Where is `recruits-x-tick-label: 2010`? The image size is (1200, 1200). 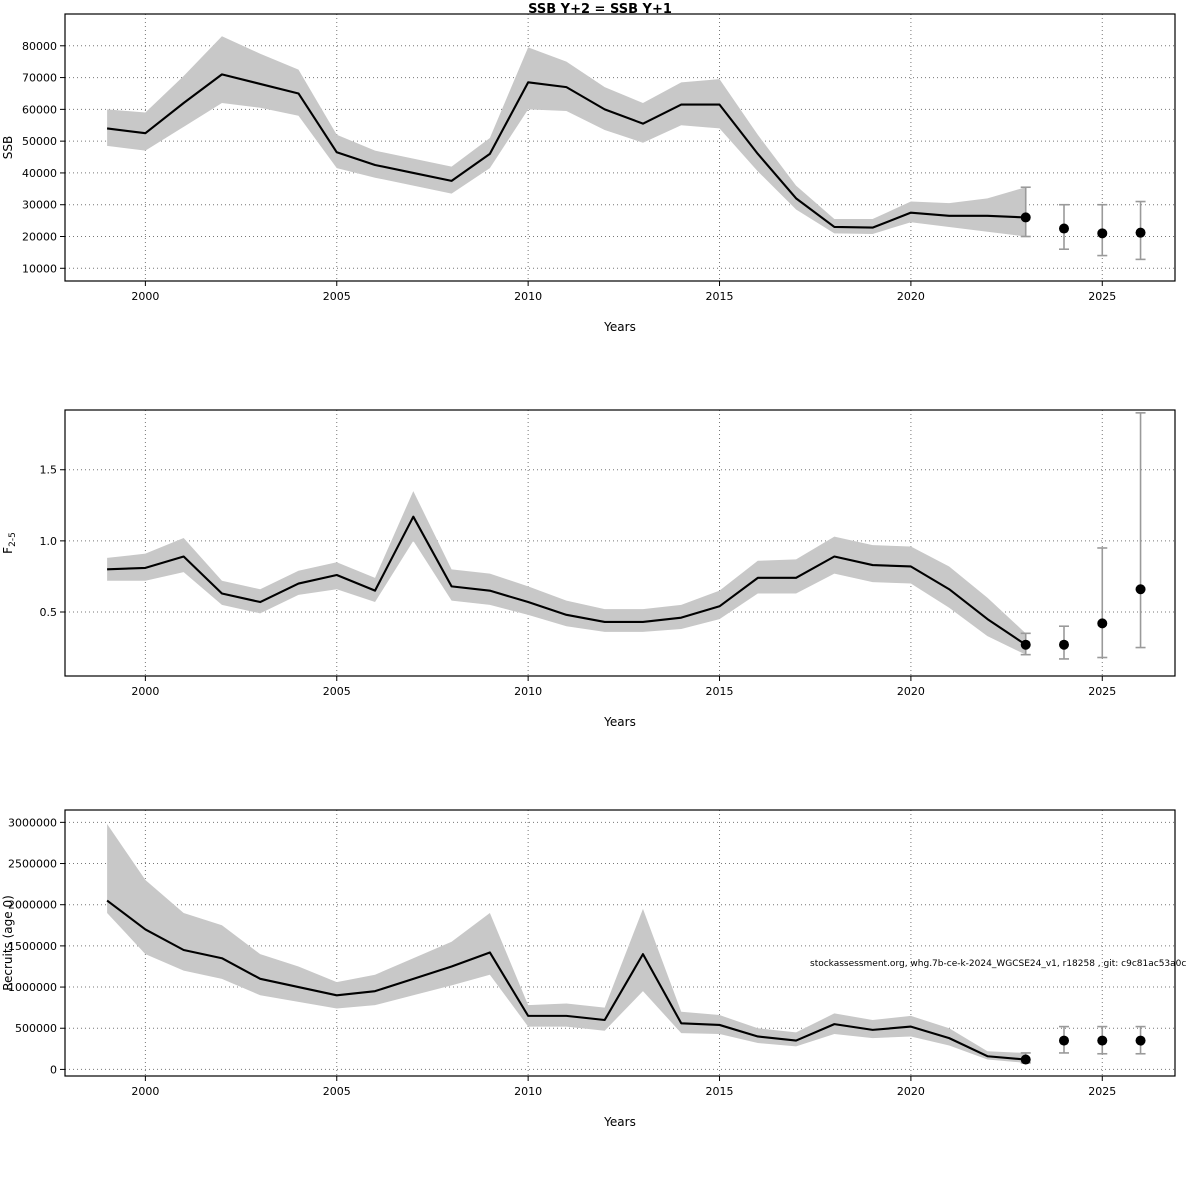
recruits-x-tick-label: 2010 is located at coordinates (528, 1091).